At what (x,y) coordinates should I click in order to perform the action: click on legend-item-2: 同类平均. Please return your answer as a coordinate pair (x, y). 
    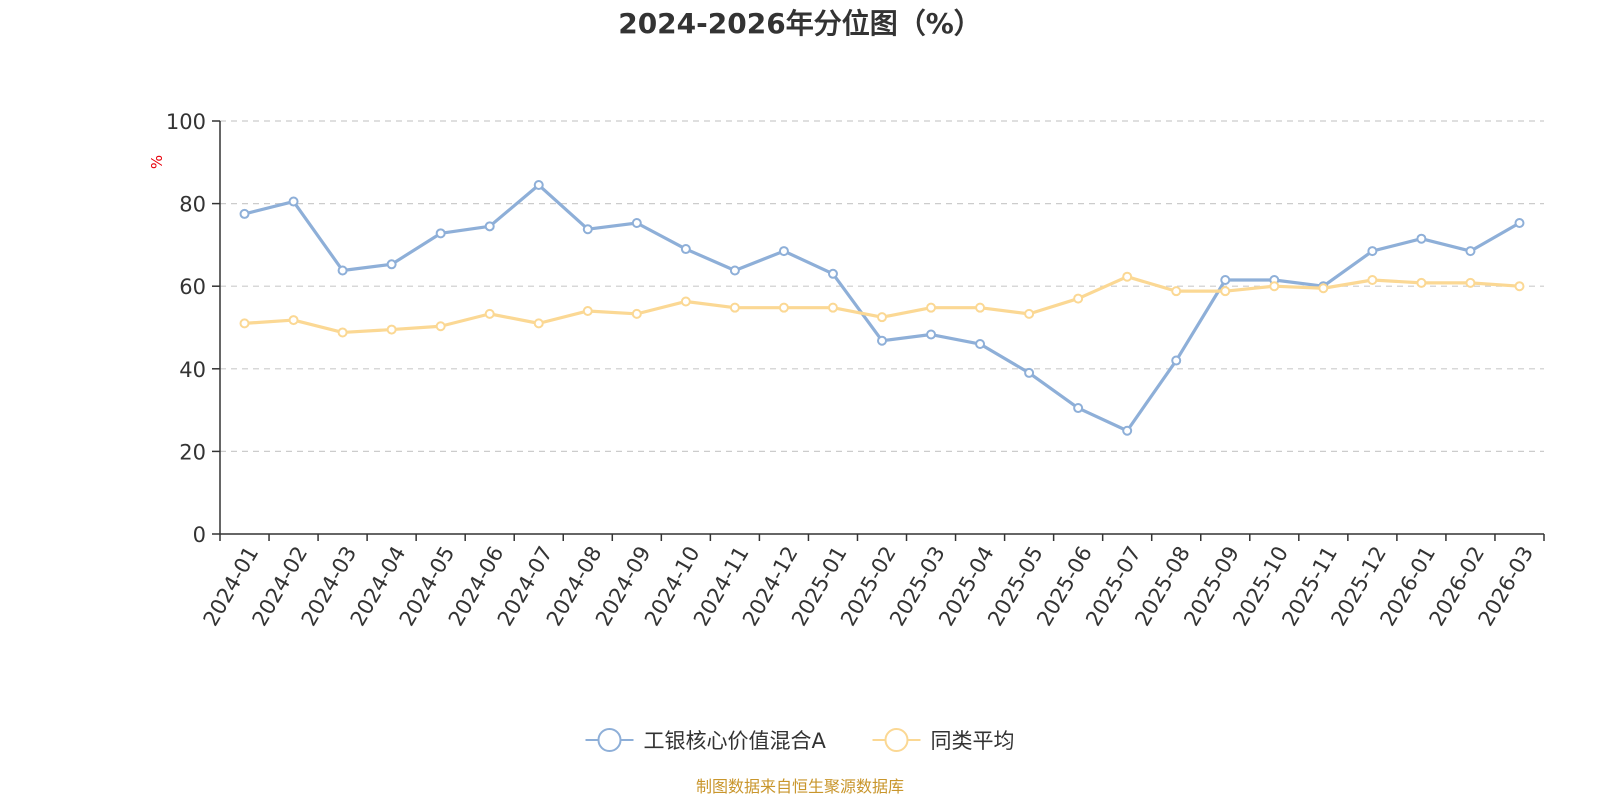
    Looking at the image, I should click on (943, 740).